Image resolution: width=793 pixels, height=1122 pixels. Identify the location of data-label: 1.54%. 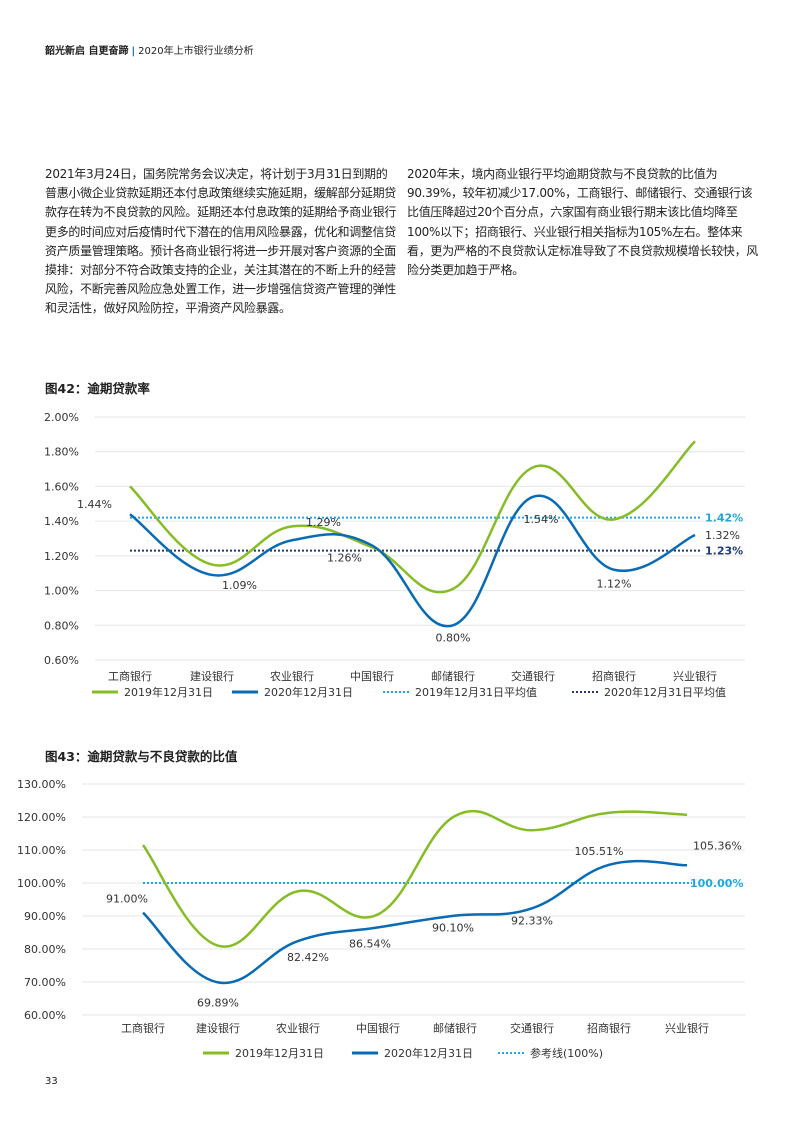
(541, 519).